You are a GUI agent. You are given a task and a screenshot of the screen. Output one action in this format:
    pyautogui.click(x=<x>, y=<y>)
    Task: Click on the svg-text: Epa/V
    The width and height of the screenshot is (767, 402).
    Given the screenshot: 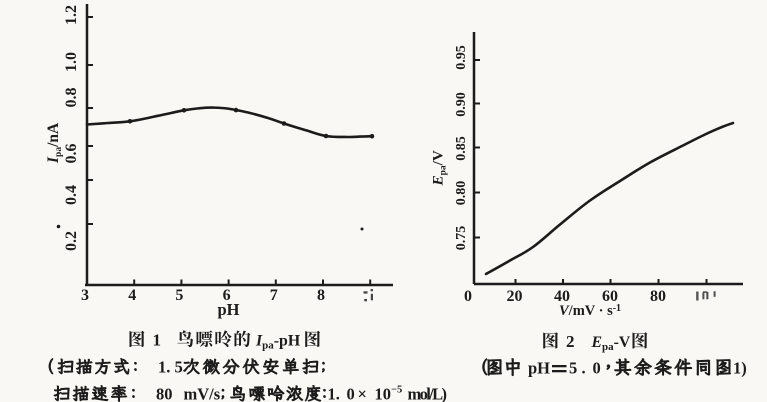 What is the action you would take?
    pyautogui.click(x=439, y=168)
    